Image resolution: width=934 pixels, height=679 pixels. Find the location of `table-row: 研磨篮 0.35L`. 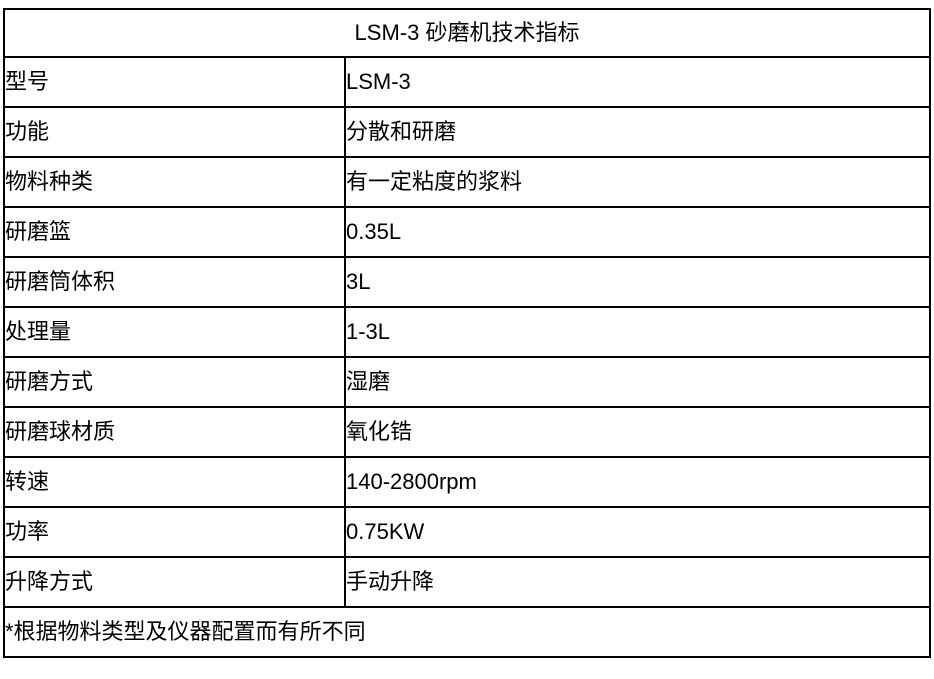

table-row: 研磨篮 0.35L is located at coordinates (467, 232).